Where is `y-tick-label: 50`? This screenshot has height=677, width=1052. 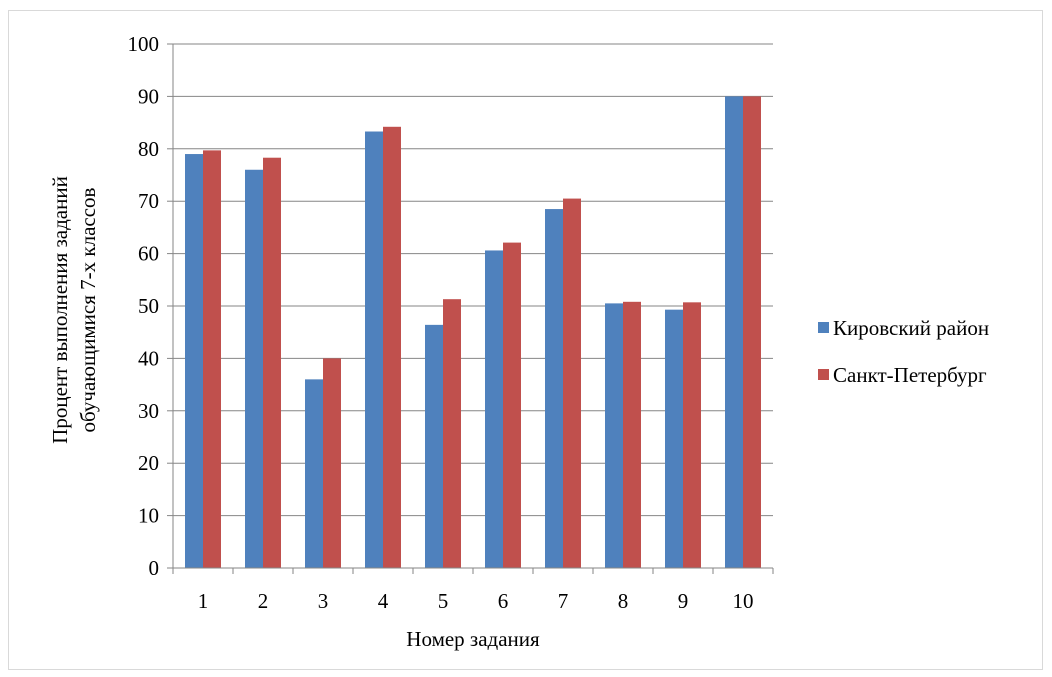 y-tick-label: 50 is located at coordinates (148, 306).